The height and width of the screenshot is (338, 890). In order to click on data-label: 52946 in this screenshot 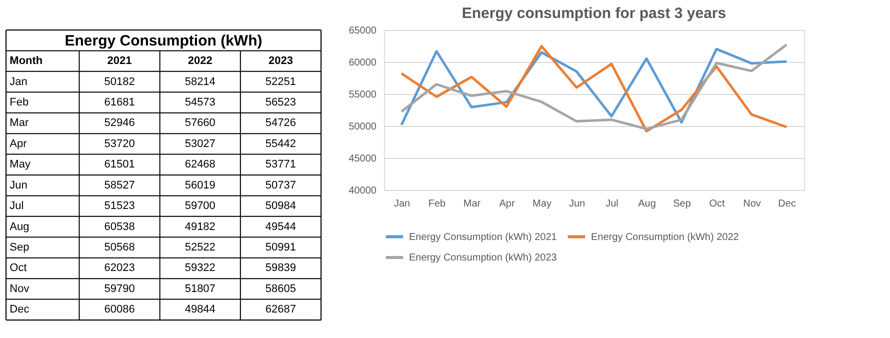, I will do `click(119, 123)`.